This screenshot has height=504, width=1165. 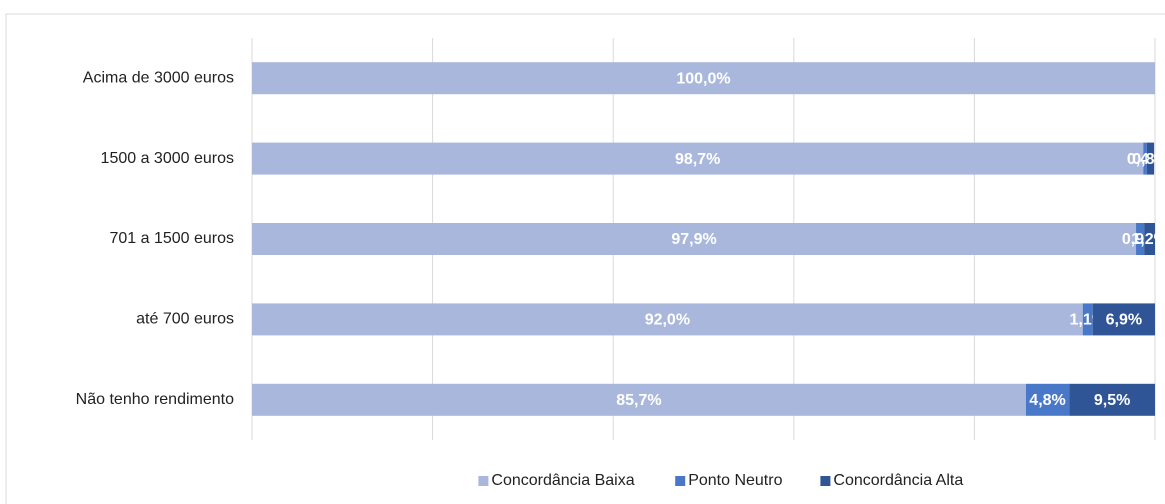 I want to click on data-label: 0,4%, so click(x=1145, y=159).